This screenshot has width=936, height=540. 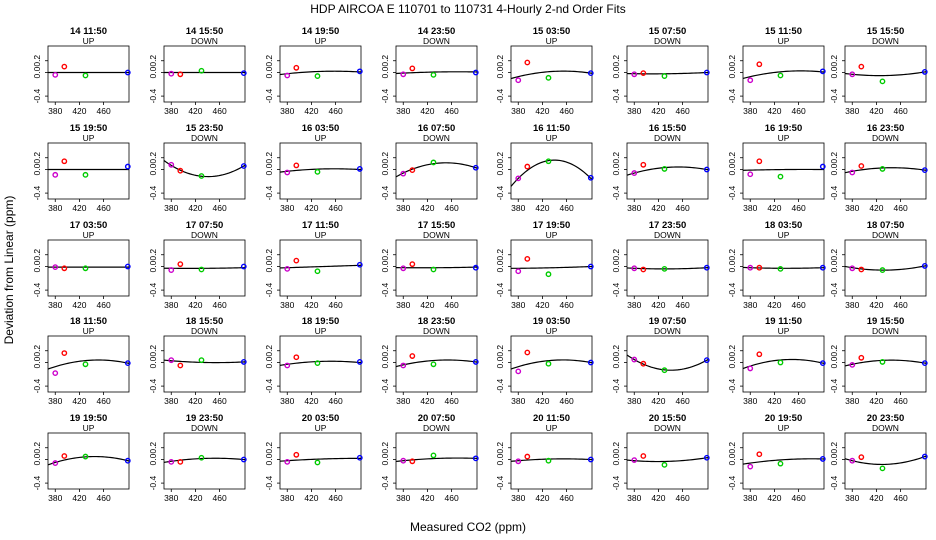 I want to click on panel-label: 16 07:50, so click(x=437, y=128).